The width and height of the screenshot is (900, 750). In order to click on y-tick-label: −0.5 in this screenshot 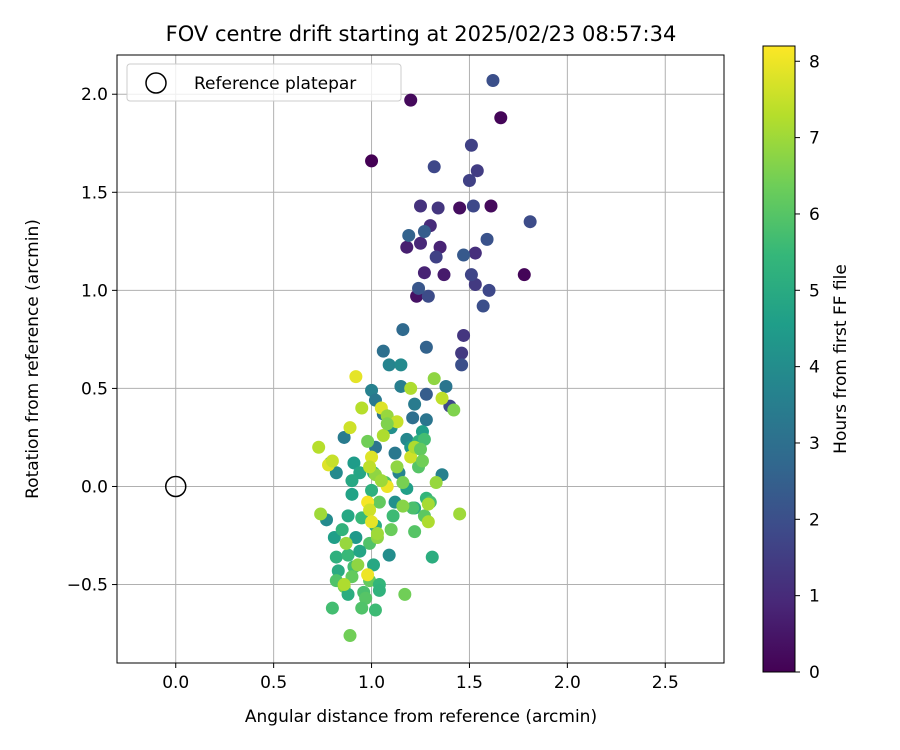, I will do `click(87, 586)`.